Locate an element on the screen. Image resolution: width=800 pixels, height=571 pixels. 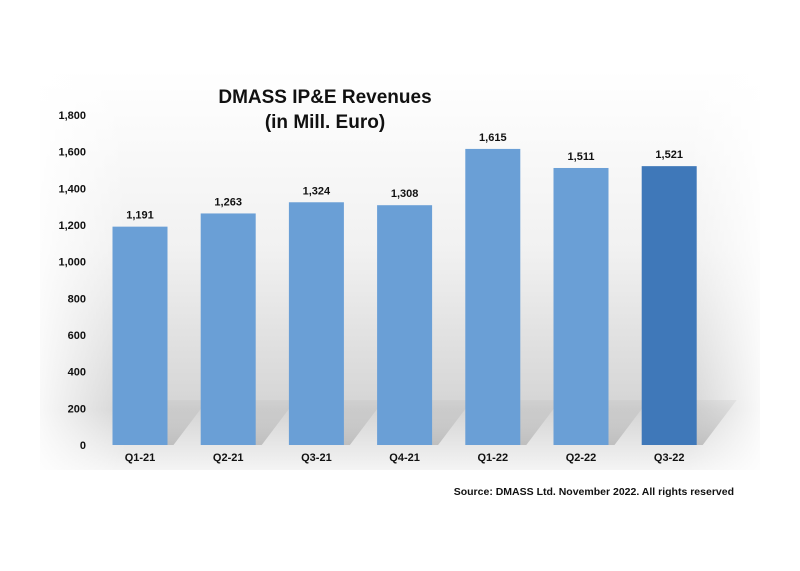
x-tick-label: Q2-22 is located at coordinates (581, 458).